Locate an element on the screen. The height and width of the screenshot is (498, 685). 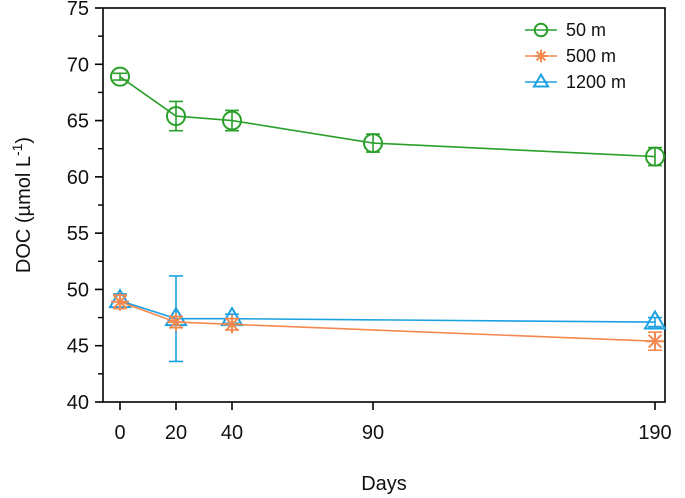
x-tick-label: 90 is located at coordinates (373, 433).